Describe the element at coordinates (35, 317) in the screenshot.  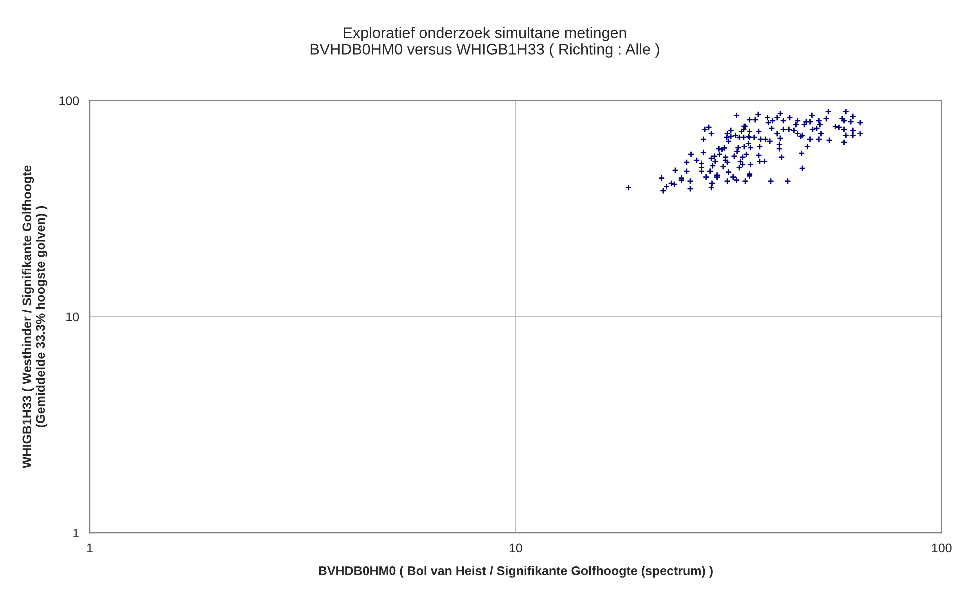
I see `y-axis-title: WHIGB1H33 ( Westhinder / Signifikante Golfhoogte (Gemiddelde 33.3% hoogste golven) )` at that location.